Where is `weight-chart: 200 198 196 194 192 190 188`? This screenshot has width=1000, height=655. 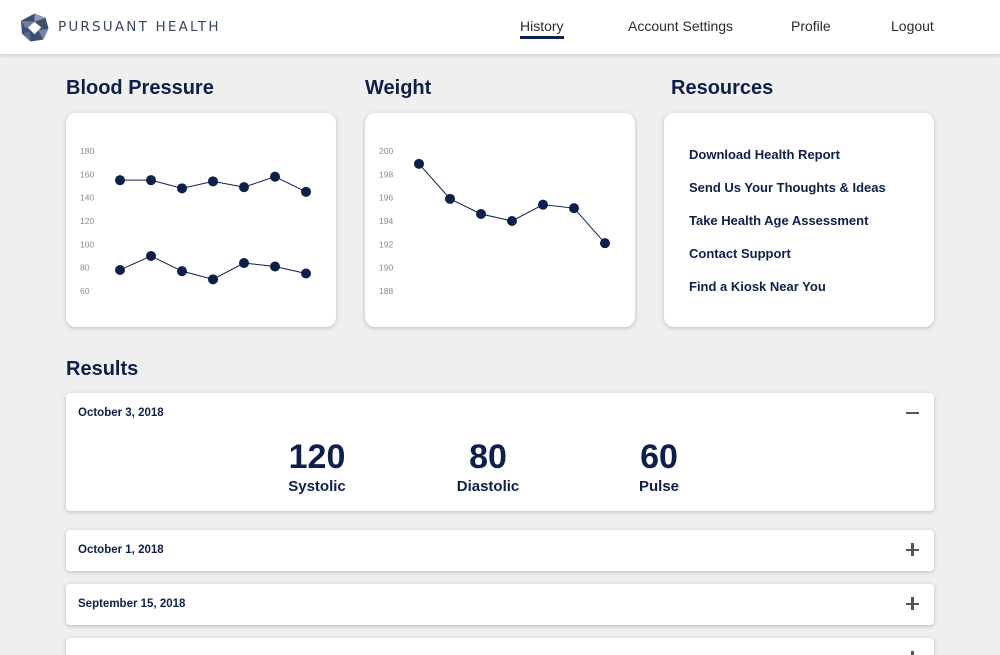 weight-chart: 200 198 196 194 192 190 188 is located at coordinates (494, 221).